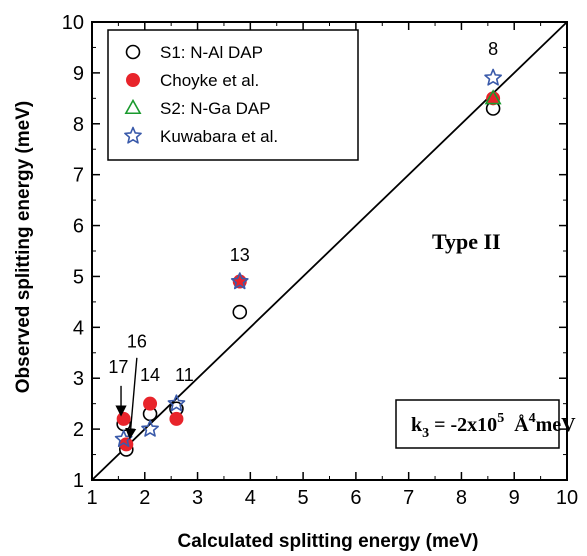  What do you see at coordinates (209, 80) in the screenshot?
I see `legend-label-choyke-et-al: Choyke et al.` at bounding box center [209, 80].